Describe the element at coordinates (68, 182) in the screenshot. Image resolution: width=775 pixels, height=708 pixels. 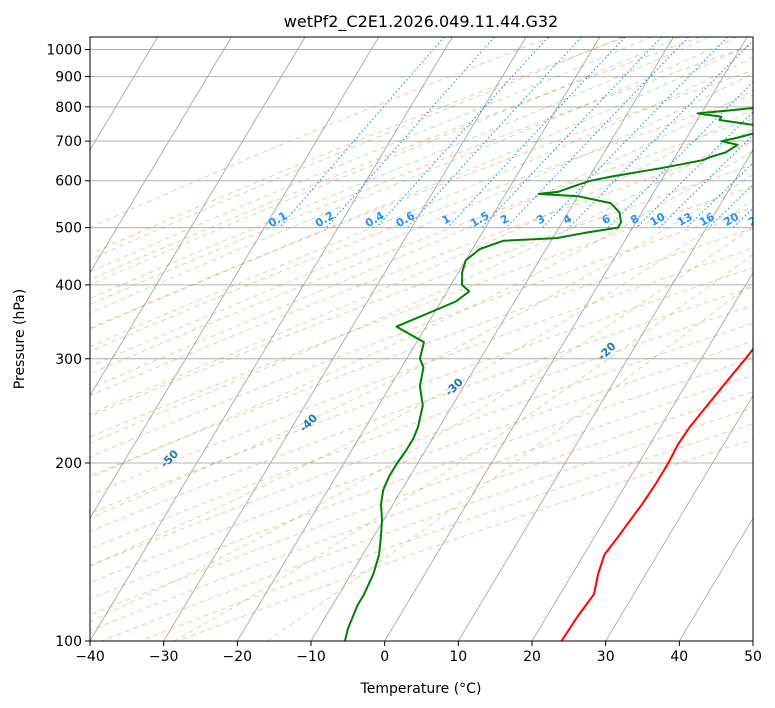
I see `y-tick-label: 600` at that location.